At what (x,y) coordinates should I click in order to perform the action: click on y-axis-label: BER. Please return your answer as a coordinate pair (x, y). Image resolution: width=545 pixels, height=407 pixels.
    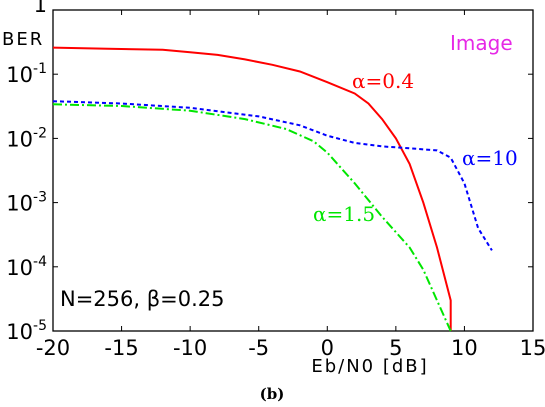
    Looking at the image, I should click on (23, 39).